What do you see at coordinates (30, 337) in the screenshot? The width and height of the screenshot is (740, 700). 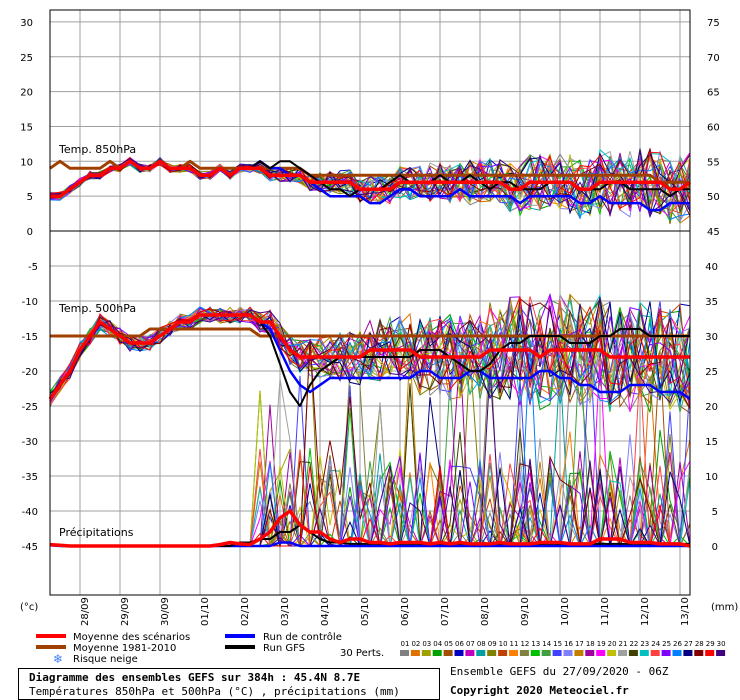 I see `y-tick-label-left-bottom: -15` at bounding box center [30, 337].